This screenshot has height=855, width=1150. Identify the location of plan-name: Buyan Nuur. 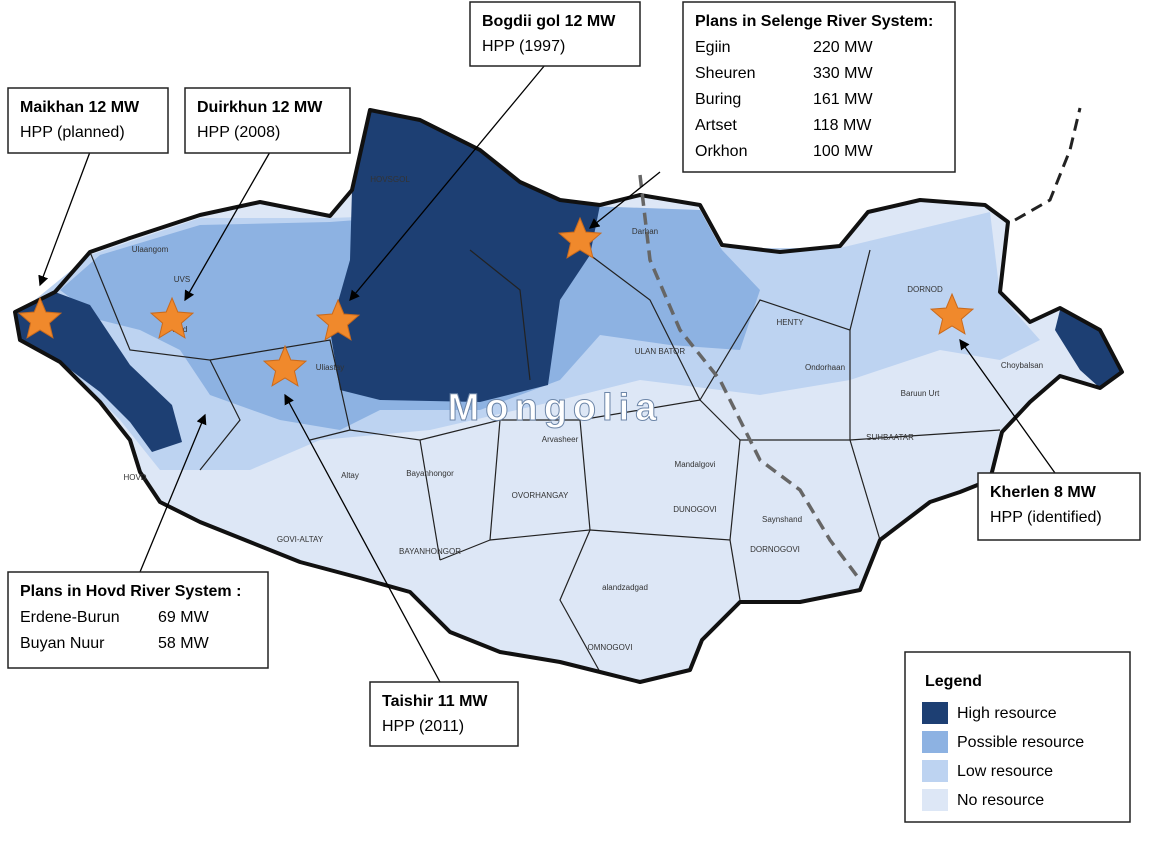
(62, 643).